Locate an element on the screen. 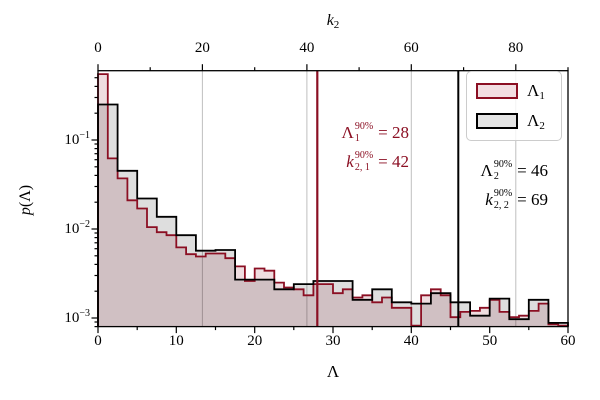 This screenshot has width=600, height=400. top-tick-label: 60 is located at coordinates (411, 48).